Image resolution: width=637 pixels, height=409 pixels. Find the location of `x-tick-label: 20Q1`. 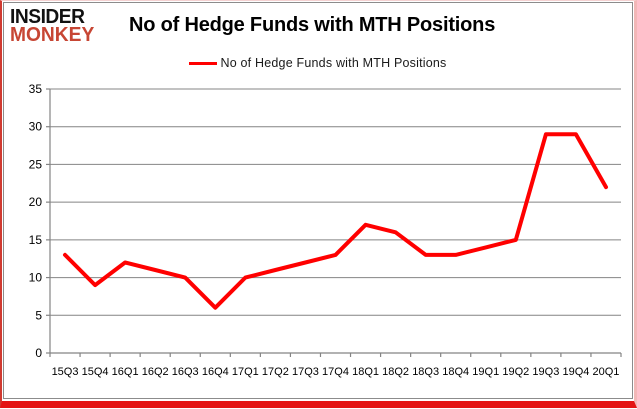

x-tick-label: 20Q1 is located at coordinates (606, 372).